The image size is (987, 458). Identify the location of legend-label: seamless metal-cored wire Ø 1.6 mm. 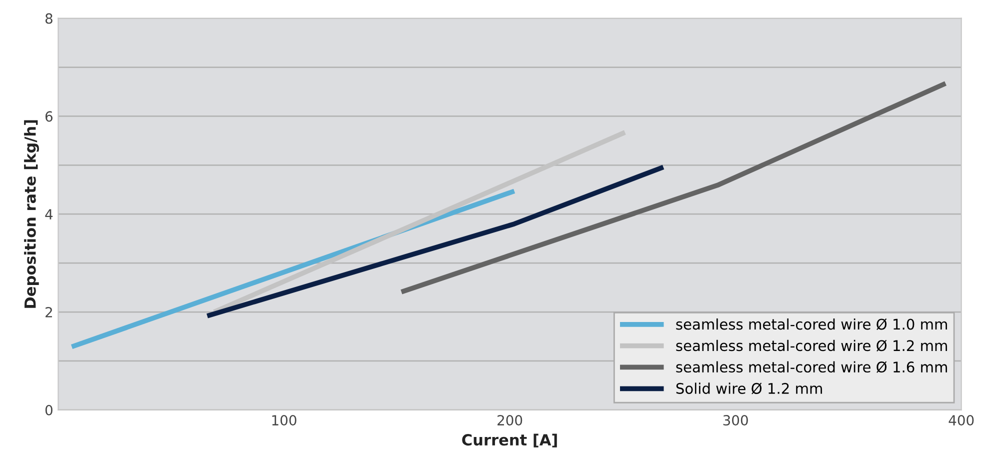
(811, 367).